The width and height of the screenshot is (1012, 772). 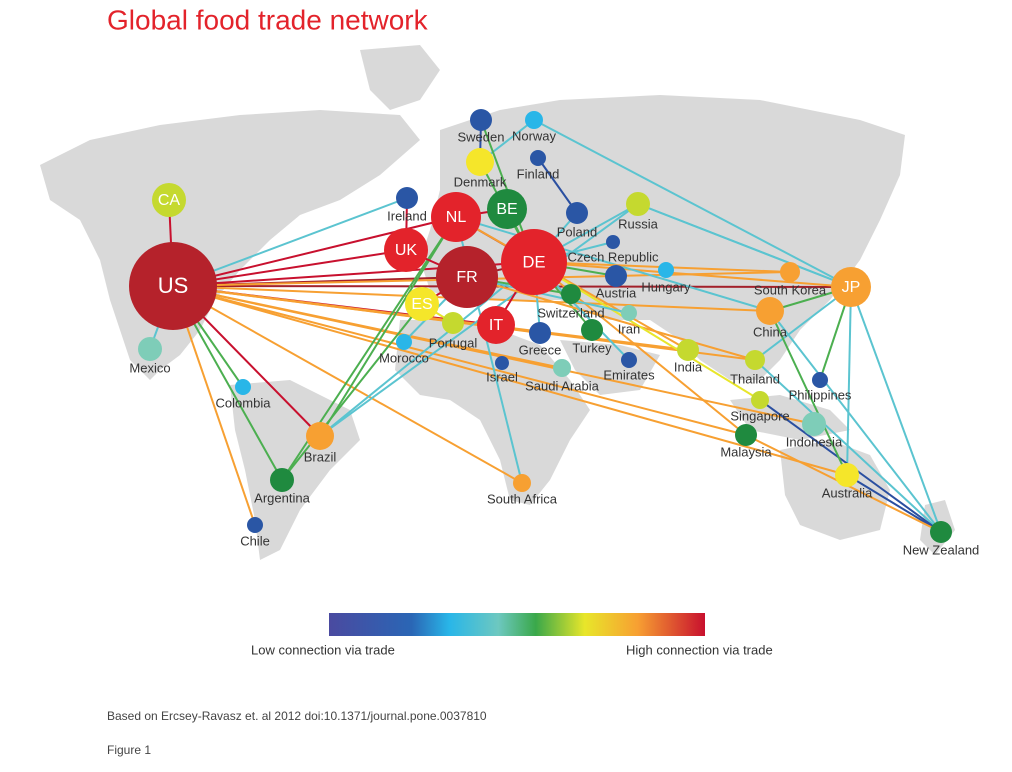 I want to click on country-label: Australia, so click(x=847, y=492).